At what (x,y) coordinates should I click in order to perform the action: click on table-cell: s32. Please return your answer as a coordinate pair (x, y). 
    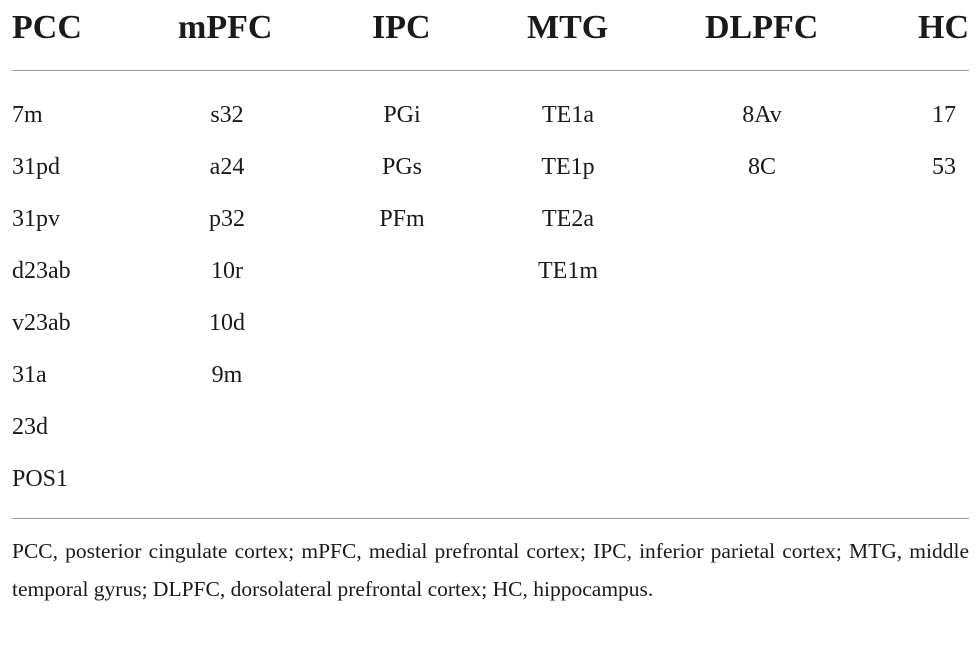
    Looking at the image, I should click on (227, 115).